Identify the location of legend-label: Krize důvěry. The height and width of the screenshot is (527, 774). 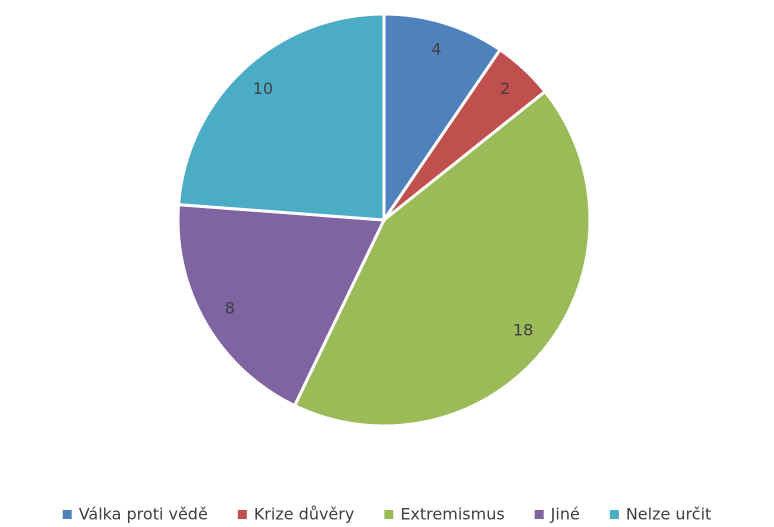
(304, 514).